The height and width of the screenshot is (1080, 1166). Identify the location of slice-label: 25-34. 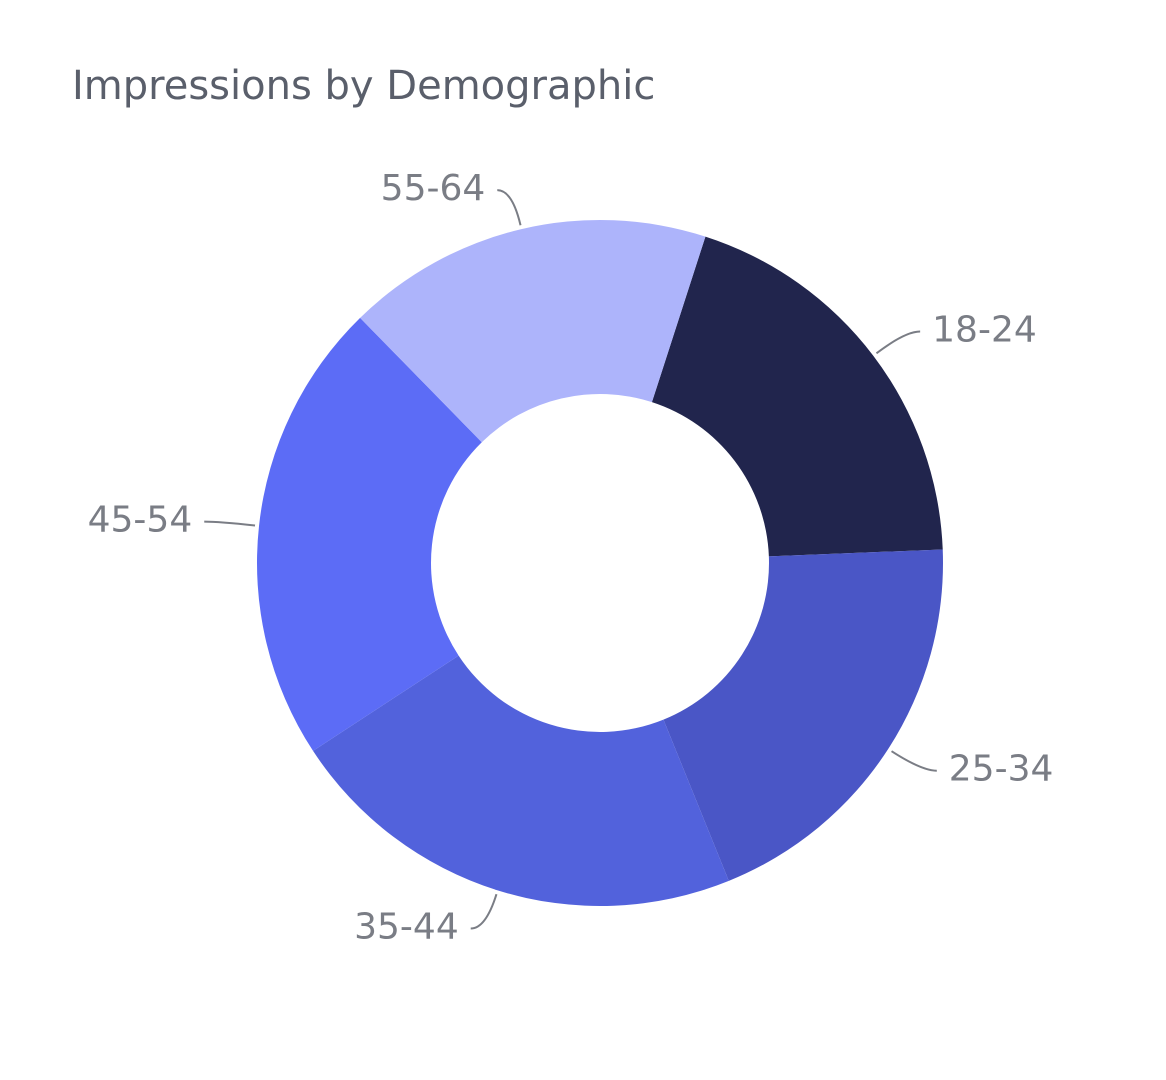
(1001, 769).